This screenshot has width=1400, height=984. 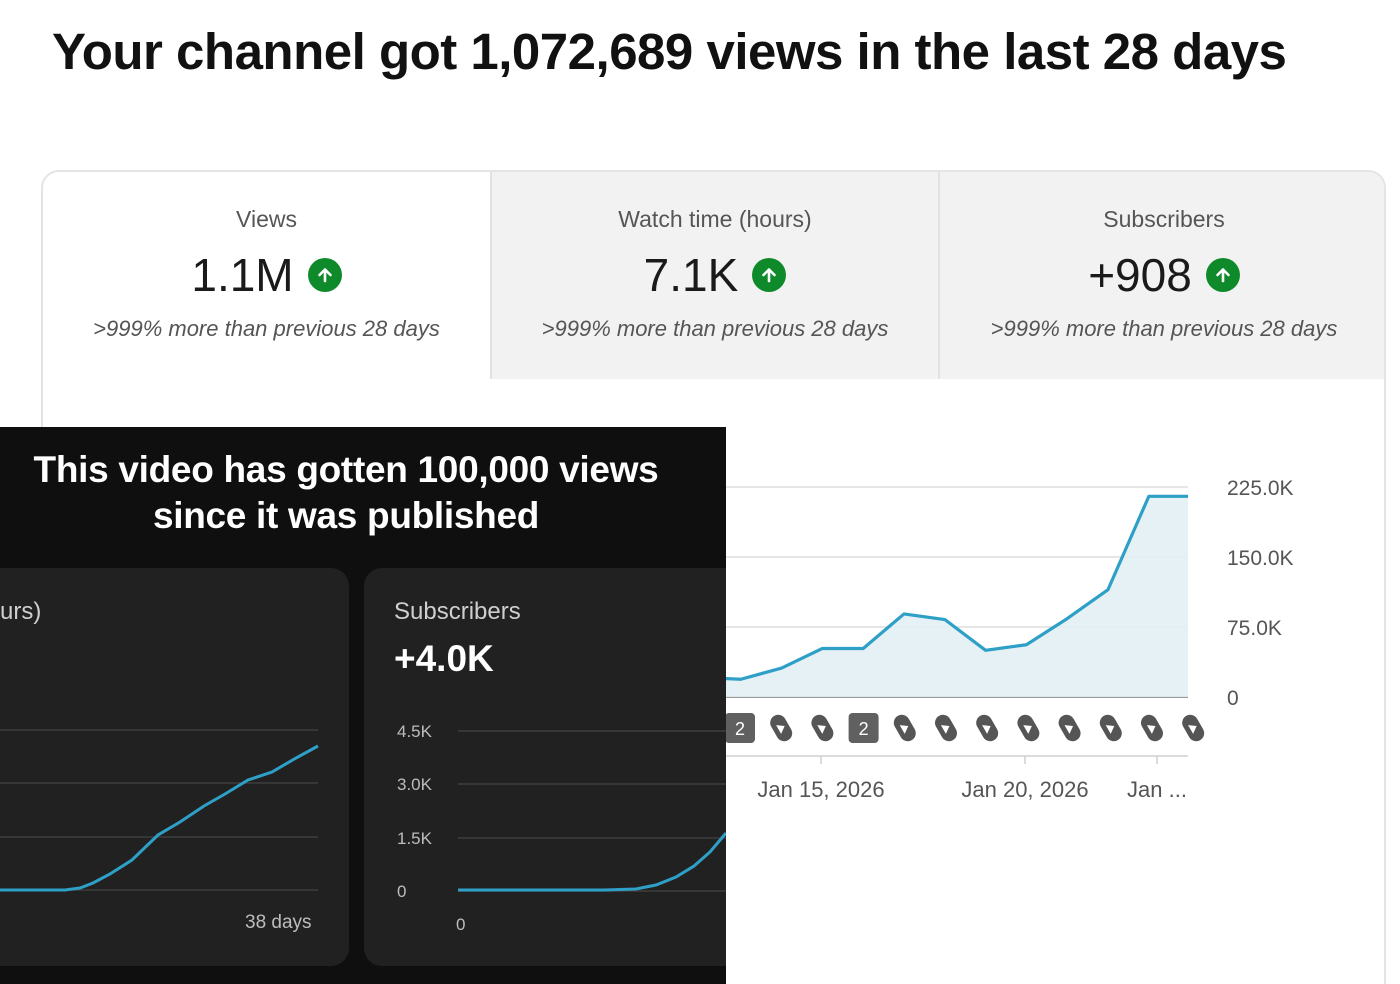 I want to click on watch-time-line, so click(x=159, y=818).